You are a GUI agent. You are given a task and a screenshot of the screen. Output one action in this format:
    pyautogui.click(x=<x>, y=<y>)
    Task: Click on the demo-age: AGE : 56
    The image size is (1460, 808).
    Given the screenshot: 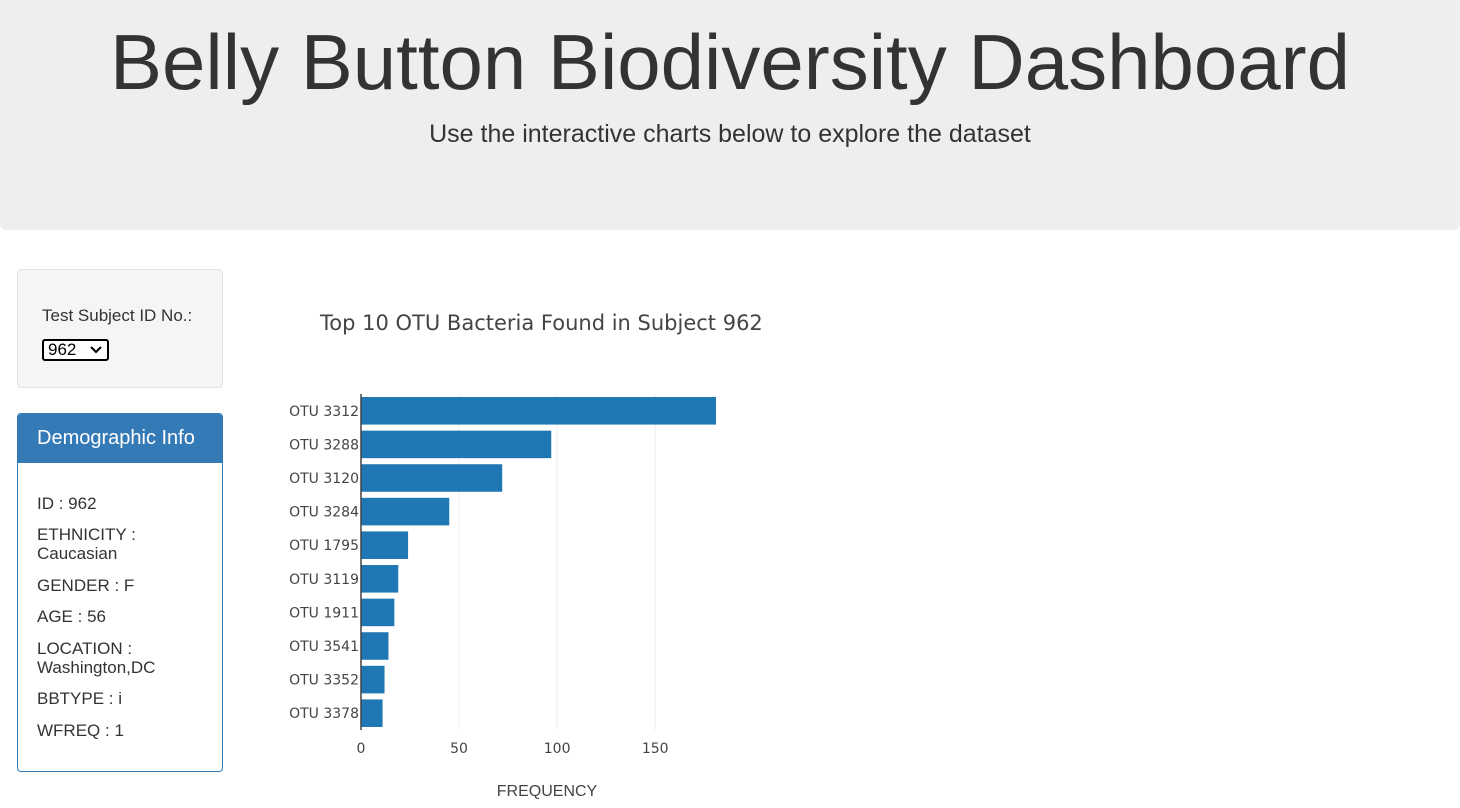 What is the action you would take?
    pyautogui.click(x=71, y=616)
    